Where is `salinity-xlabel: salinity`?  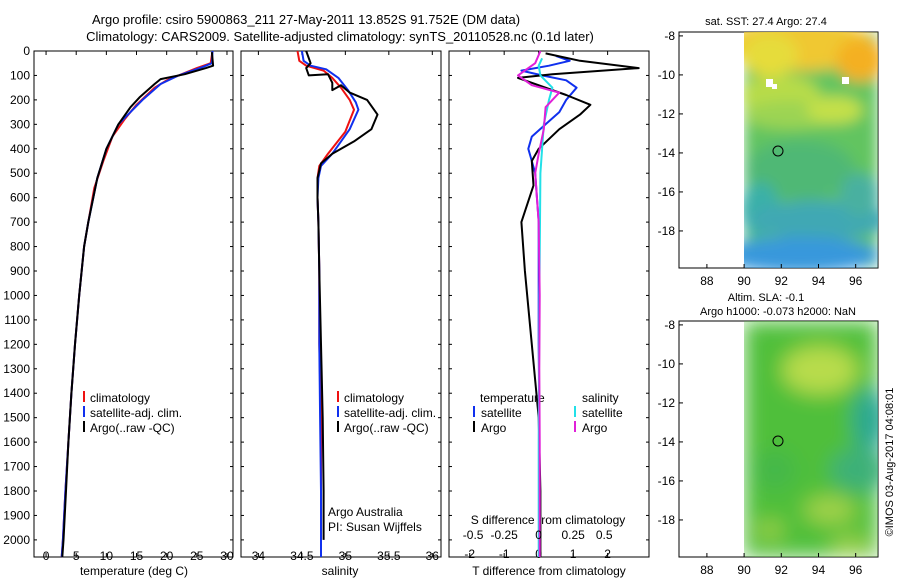
salinity-xlabel: salinity is located at coordinates (340, 571).